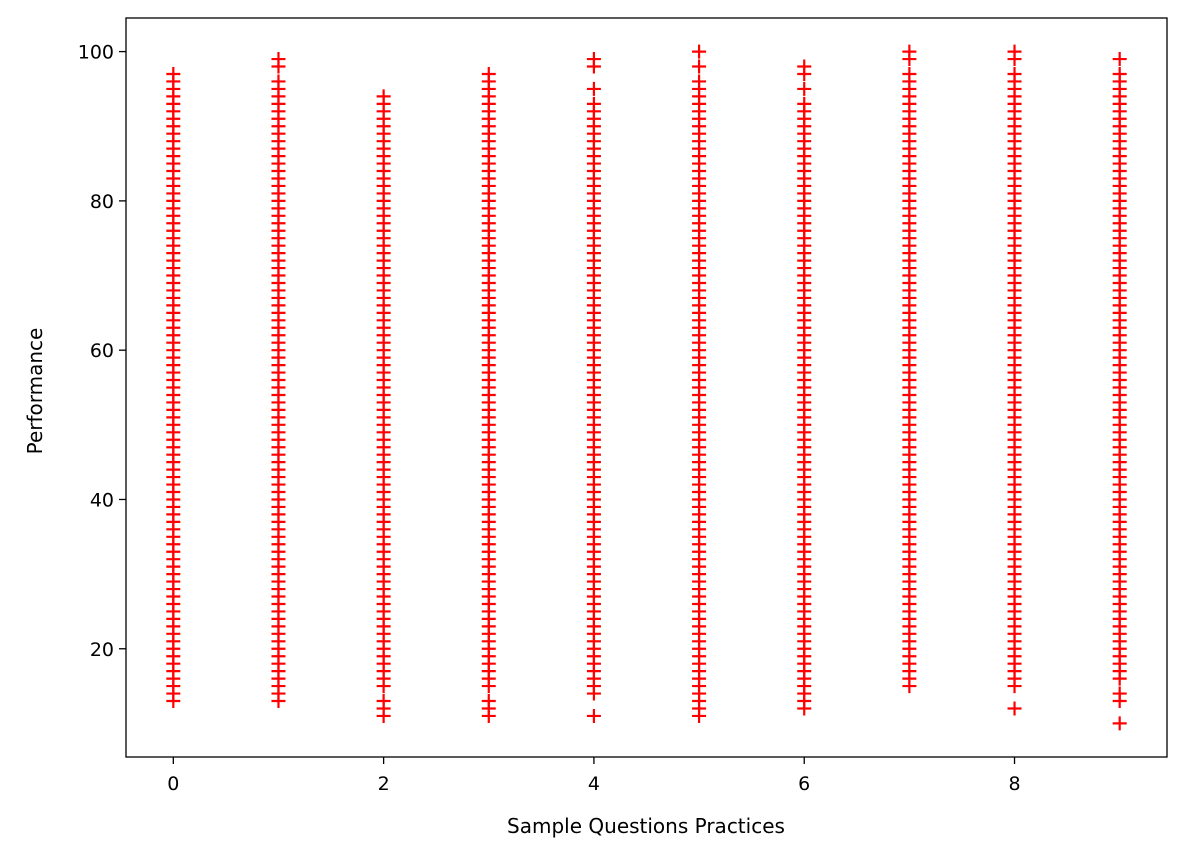 Image resolution: width=1186 pixels, height=858 pixels. I want to click on x-tick-label: 4, so click(594, 784).